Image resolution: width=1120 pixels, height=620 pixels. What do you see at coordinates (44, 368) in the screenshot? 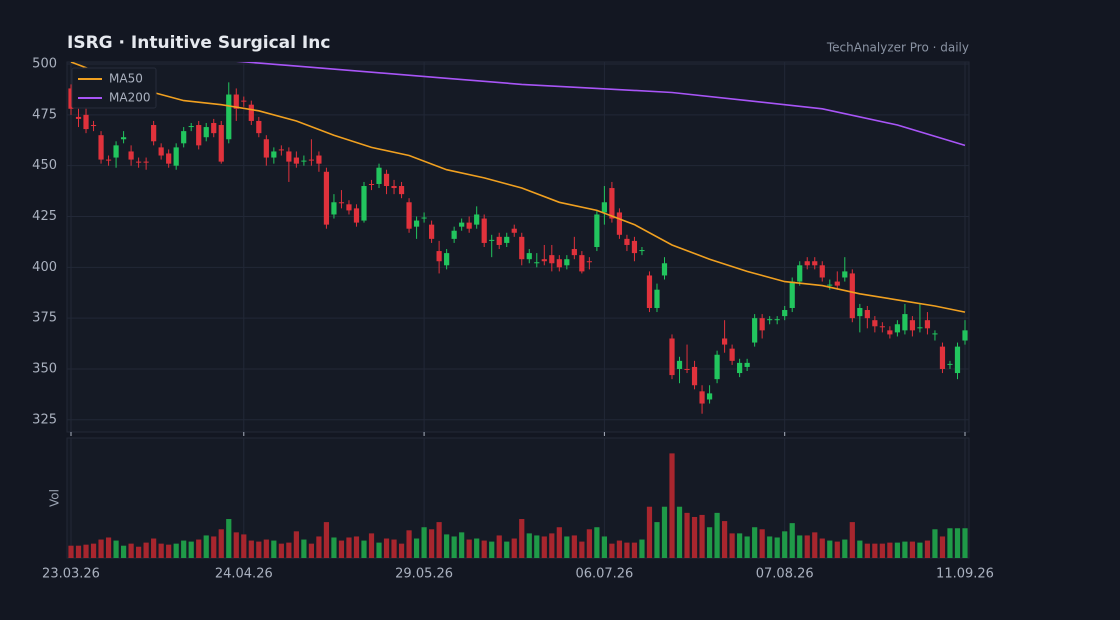
I see `y-tick-label: 350` at bounding box center [44, 368].